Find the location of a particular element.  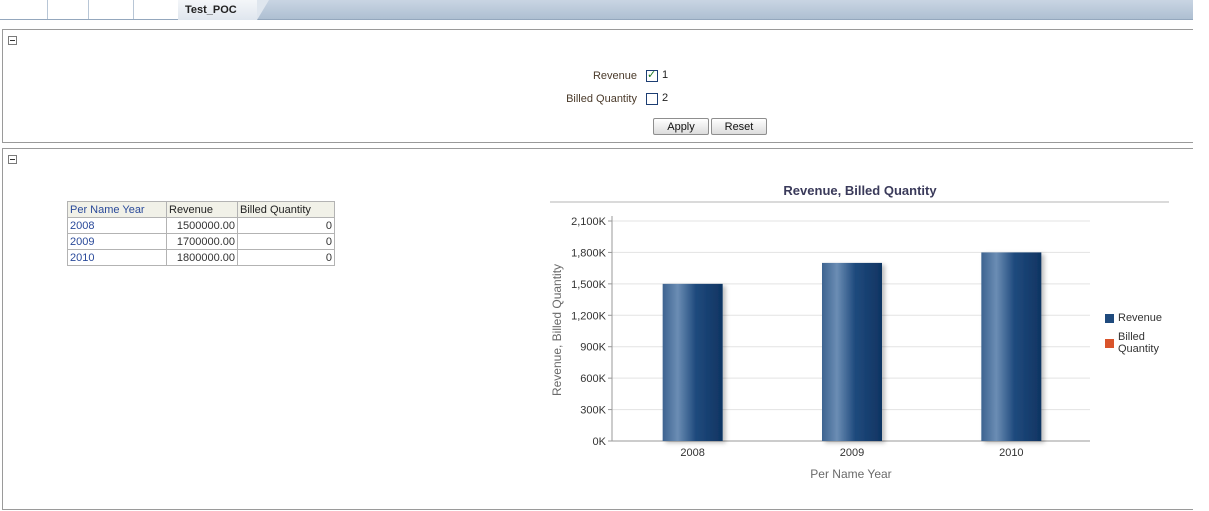

revenue-cell: 1500000.00 is located at coordinates (202, 225).